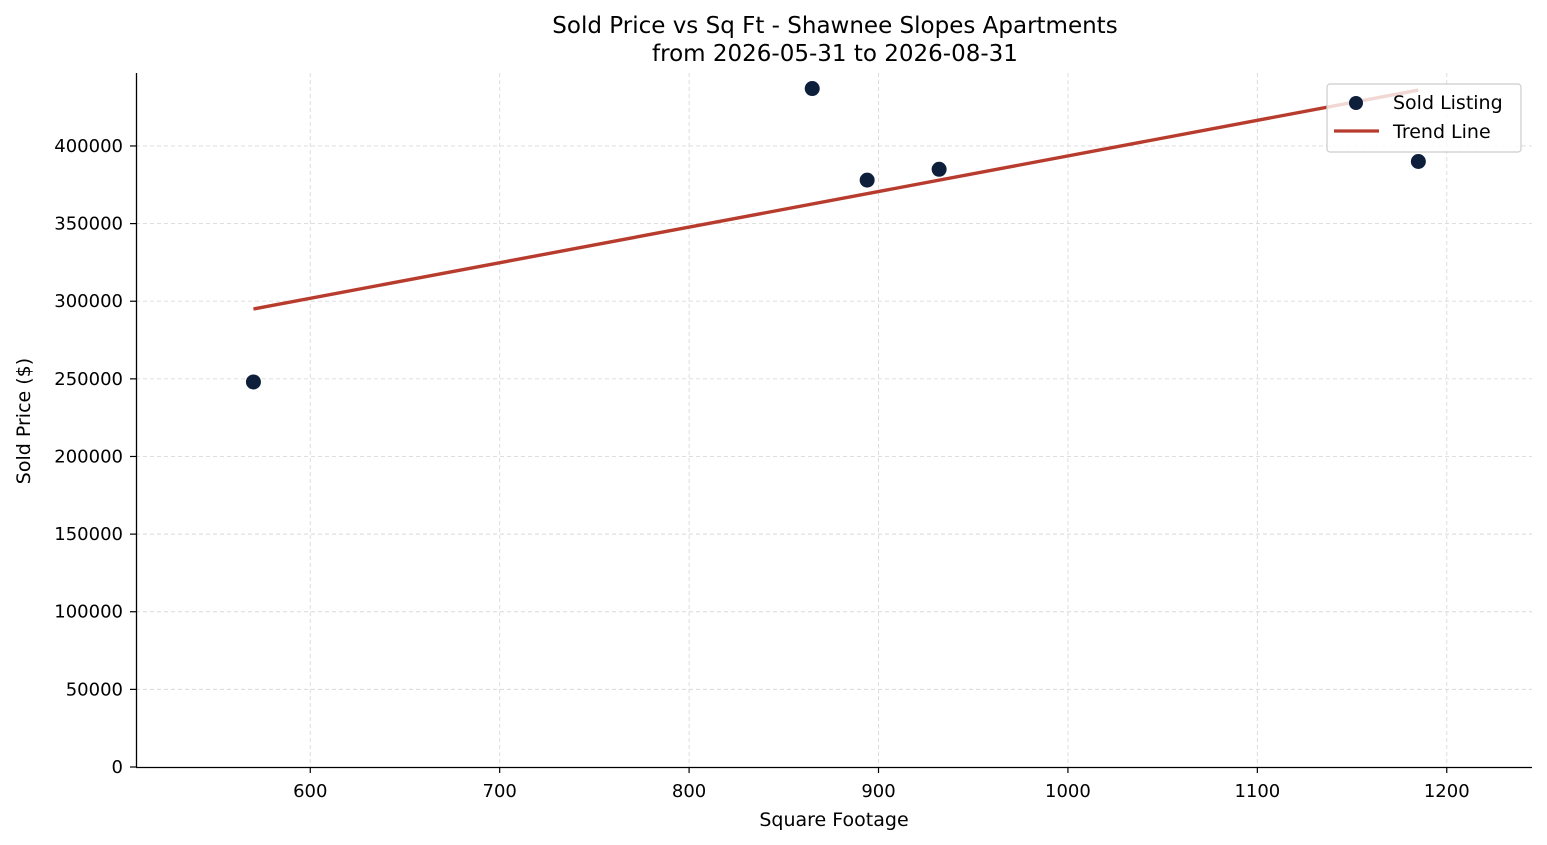 The height and width of the screenshot is (845, 1547). I want to click on y-tick-label: 350000, so click(88, 224).